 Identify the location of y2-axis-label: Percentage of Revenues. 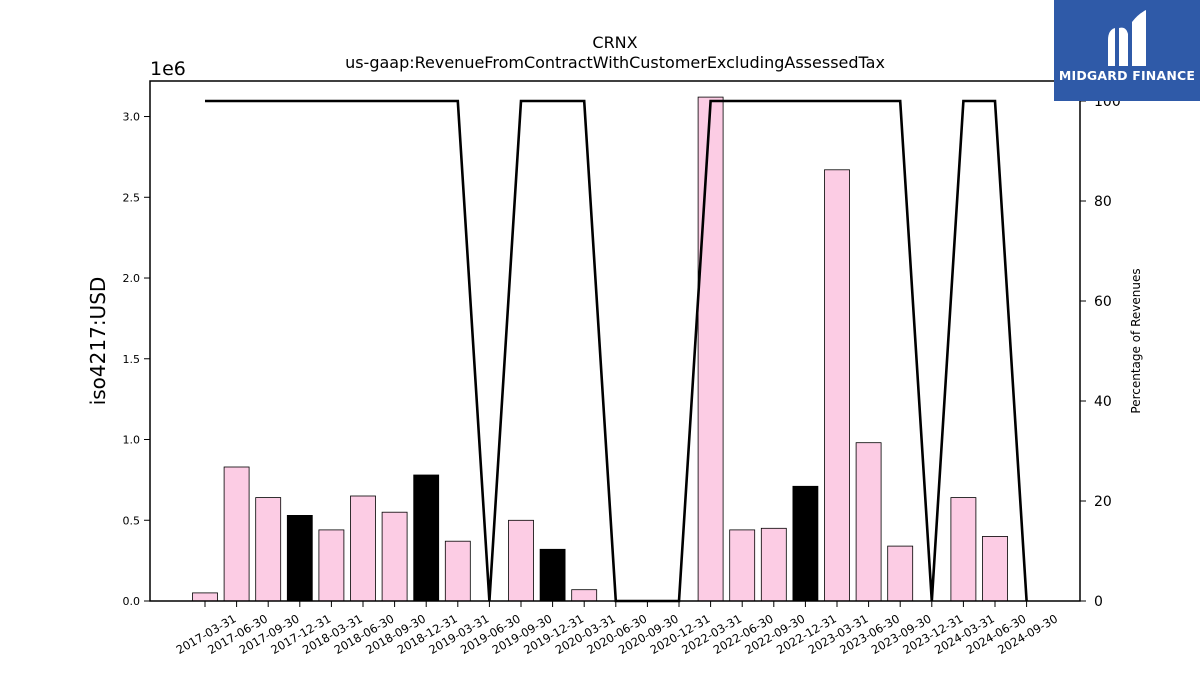
(1136, 340).